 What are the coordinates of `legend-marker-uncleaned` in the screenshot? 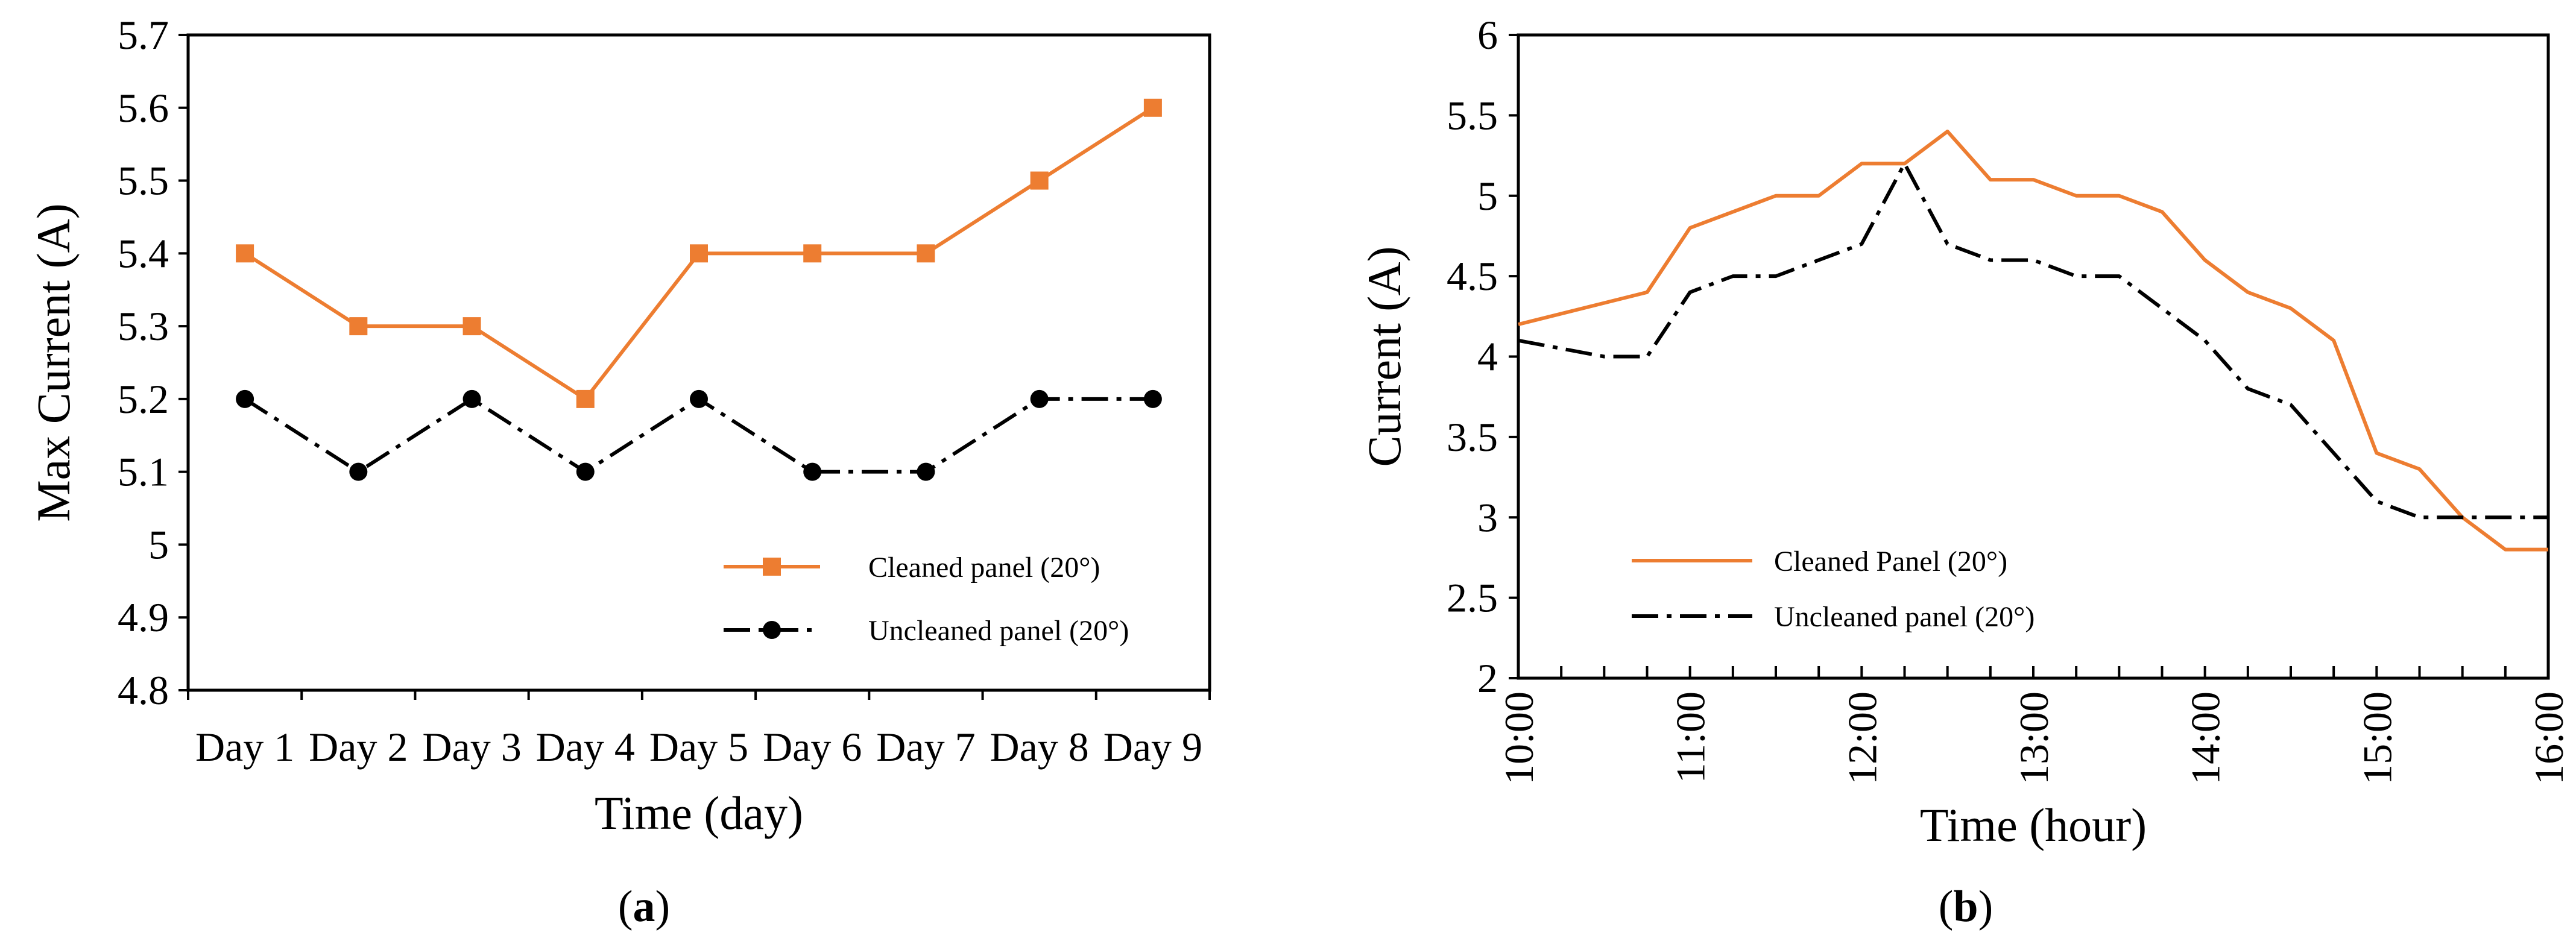 It's located at (772, 630).